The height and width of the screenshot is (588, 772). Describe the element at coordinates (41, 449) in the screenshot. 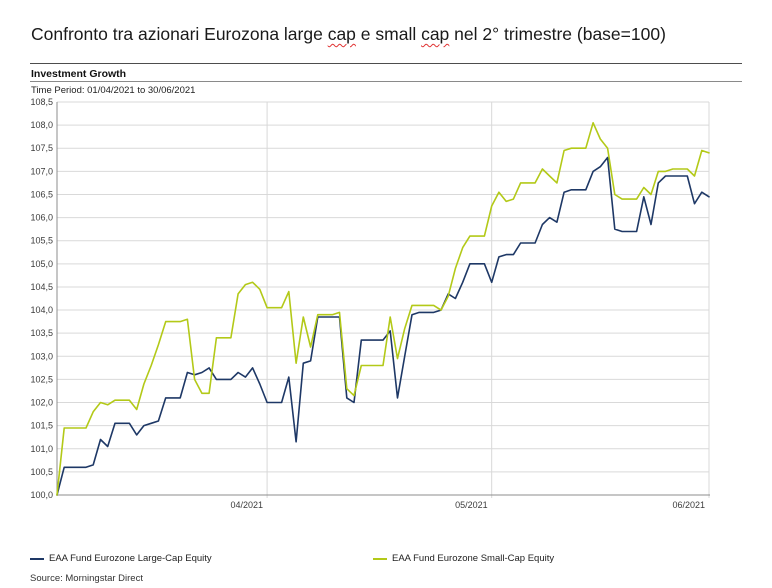

I see `y-axis-tick-label: 101,0` at that location.